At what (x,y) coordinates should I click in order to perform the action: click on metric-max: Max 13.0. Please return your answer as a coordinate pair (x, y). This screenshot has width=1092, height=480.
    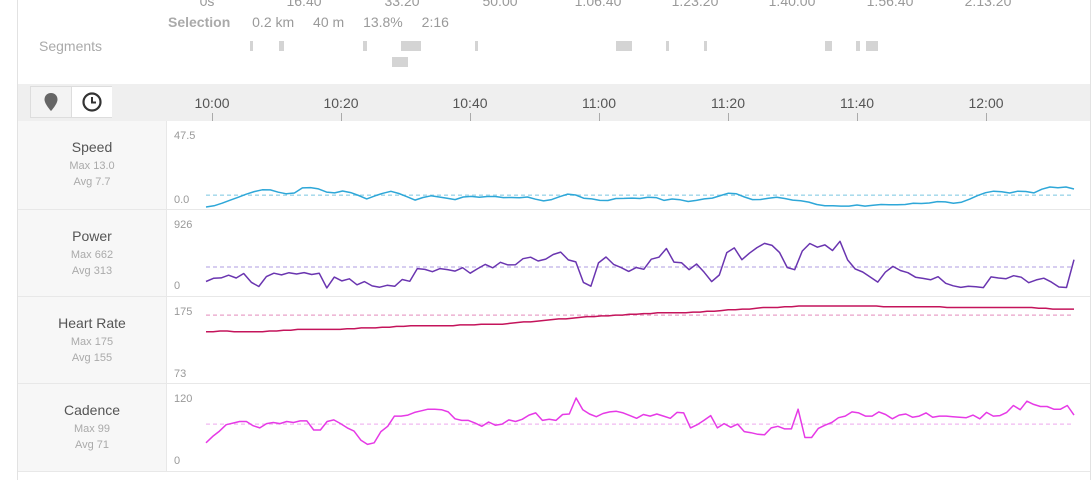
    Looking at the image, I should click on (92, 166).